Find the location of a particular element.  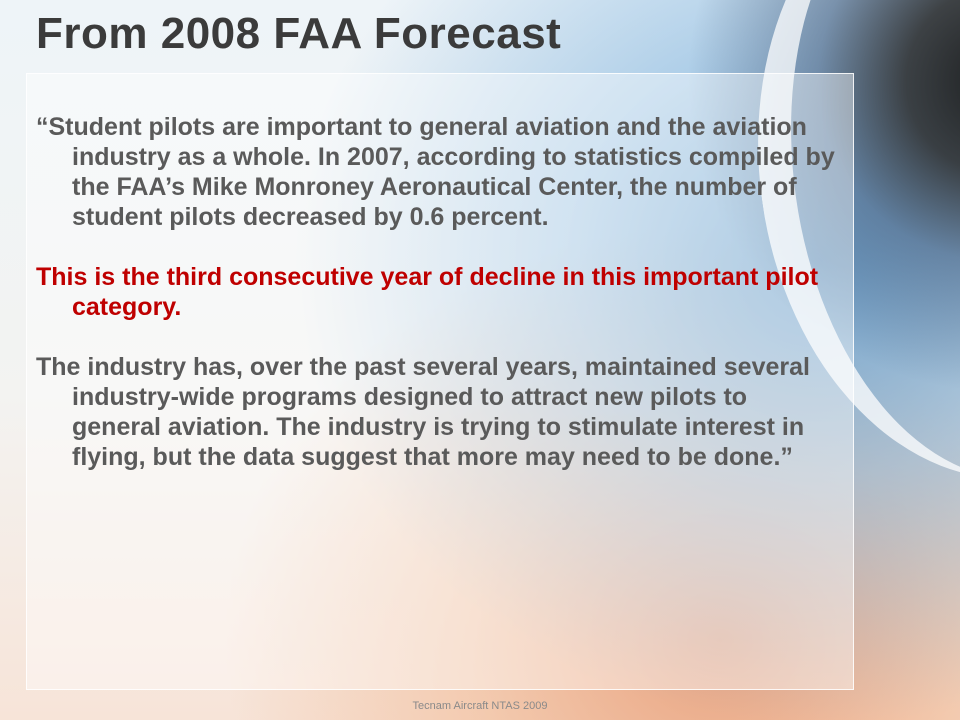

slide-footer: Tecnam Aircraft NTAS 2009 is located at coordinates (480, 706).